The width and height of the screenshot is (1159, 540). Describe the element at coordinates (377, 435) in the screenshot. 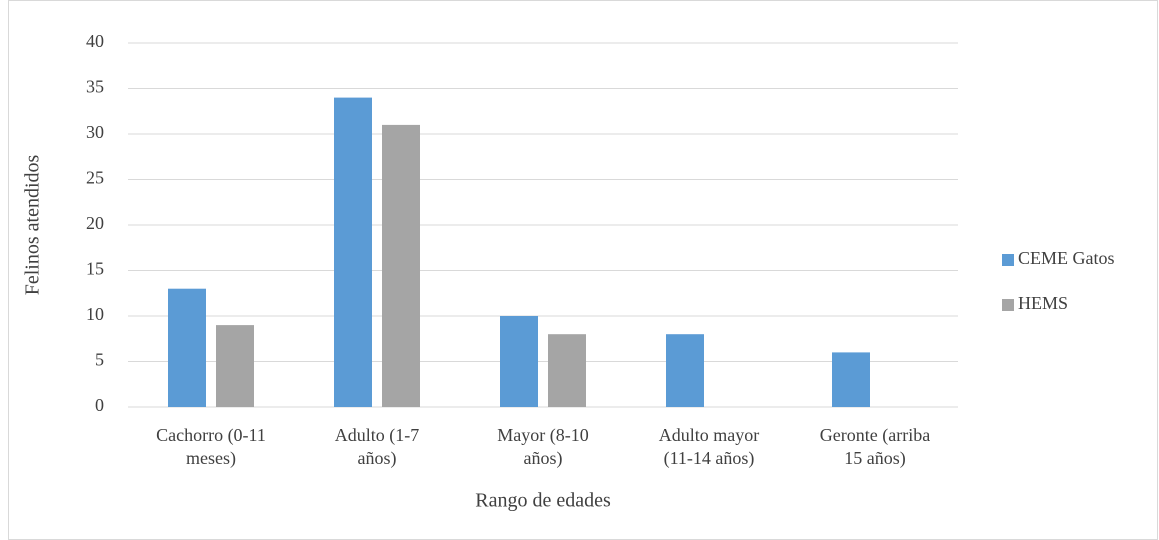

I see `x-tick-label: Adulto (1-7` at that location.